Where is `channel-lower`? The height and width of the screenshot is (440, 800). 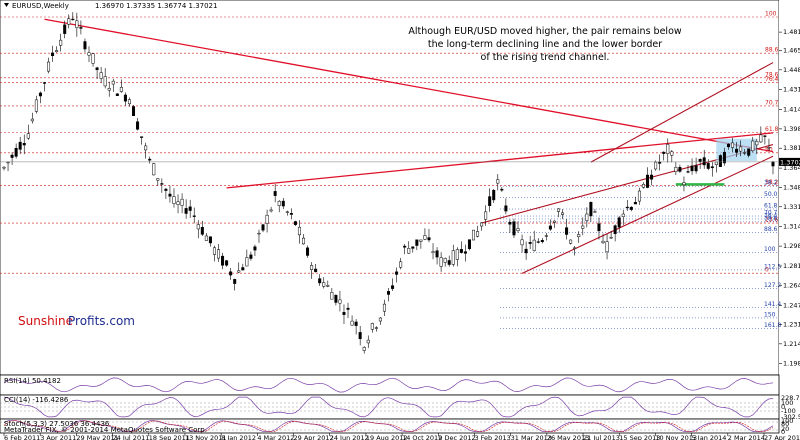 channel-lower is located at coordinates (647, 214).